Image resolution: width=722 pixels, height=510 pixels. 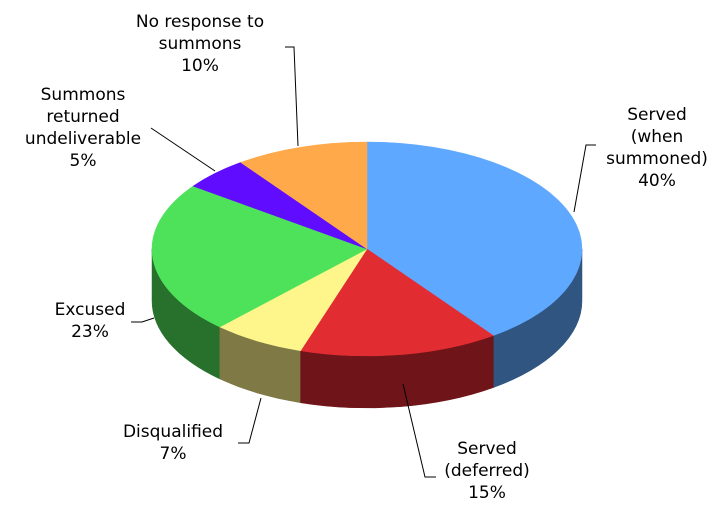 What do you see at coordinates (83, 139) in the screenshot?
I see `slice-label-line: undeliverable` at bounding box center [83, 139].